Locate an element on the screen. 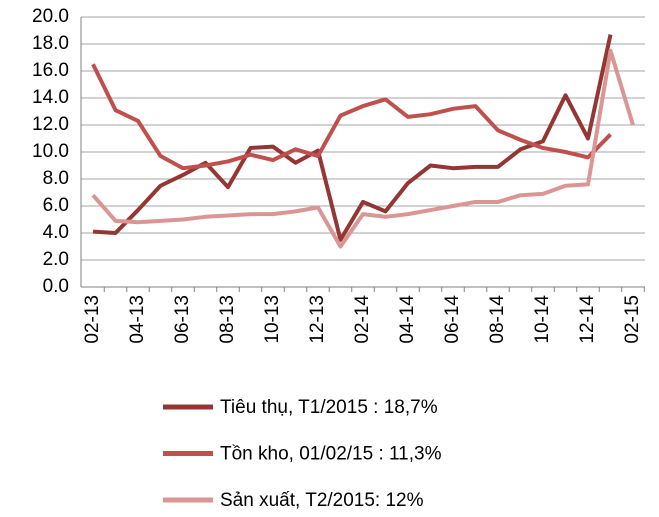 The image size is (659, 517). y-tick-label: 8.0 is located at coordinates (56, 178).